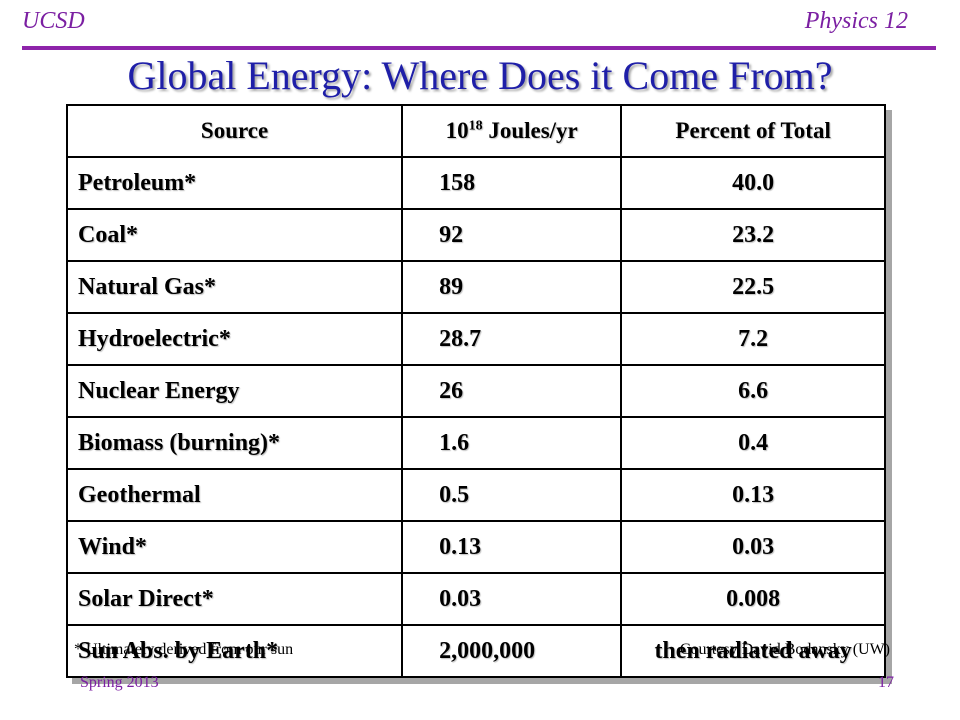 The width and height of the screenshot is (960, 720). I want to click on header-energy-base: 10, so click(457, 130).